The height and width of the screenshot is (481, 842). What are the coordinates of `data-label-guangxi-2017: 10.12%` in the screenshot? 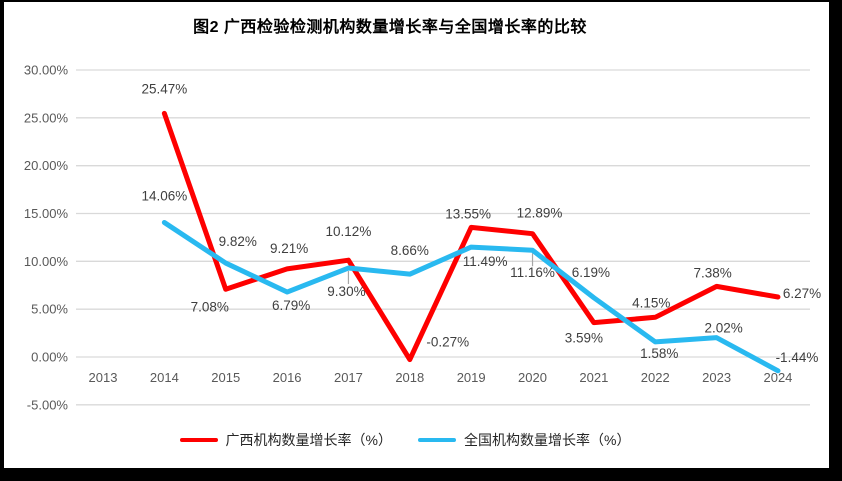 It's located at (349, 231).